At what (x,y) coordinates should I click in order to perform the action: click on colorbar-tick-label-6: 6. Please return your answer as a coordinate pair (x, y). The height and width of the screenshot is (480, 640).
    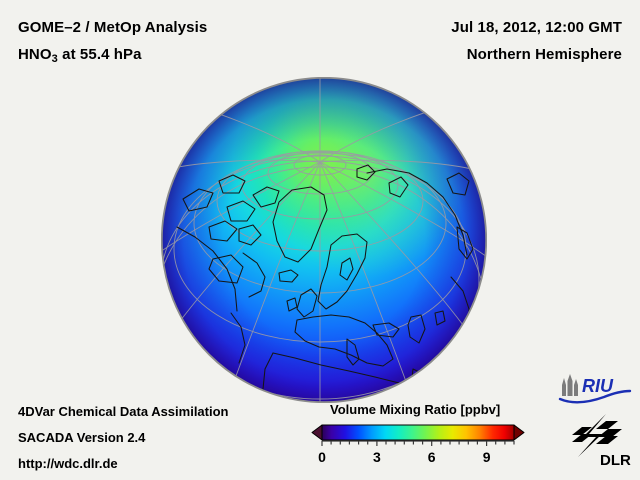
    Looking at the image, I should click on (432, 457).